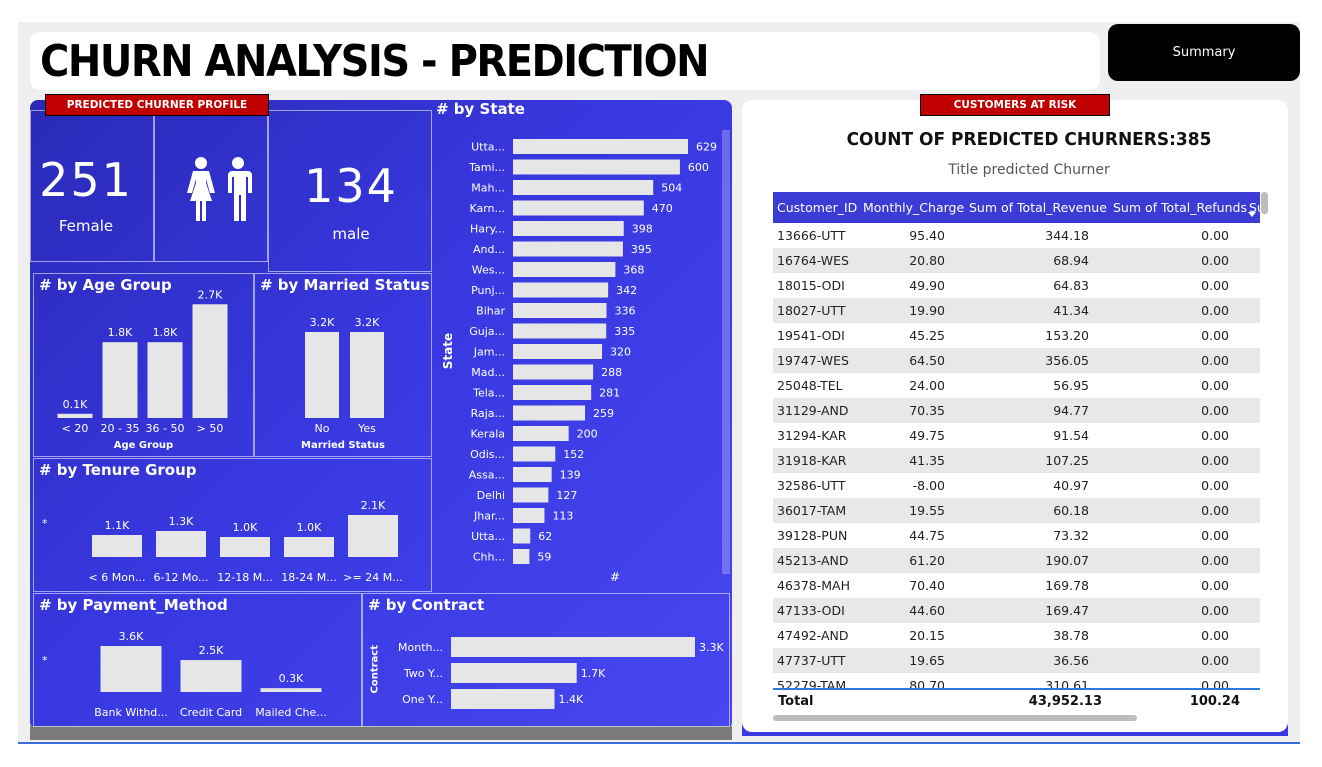 The image size is (1322, 767). I want to click on contract-bar, so click(573, 647).